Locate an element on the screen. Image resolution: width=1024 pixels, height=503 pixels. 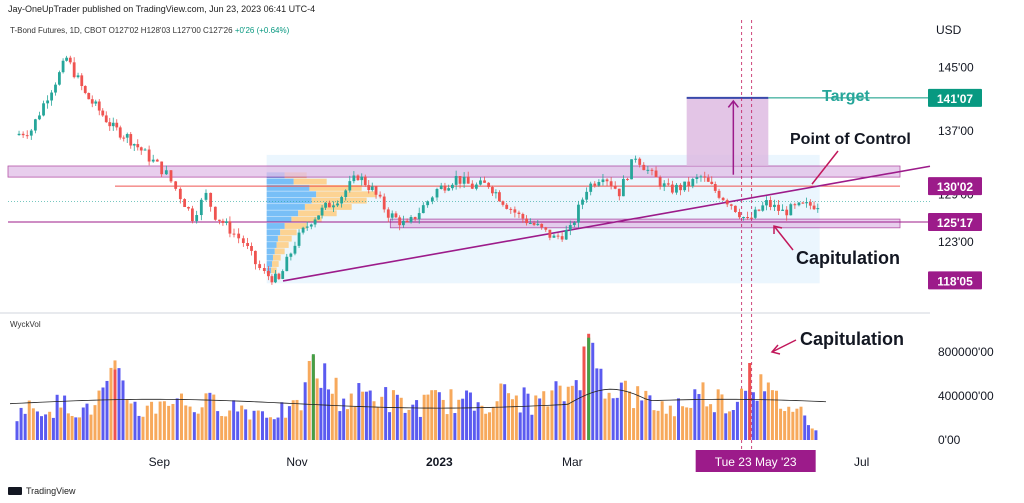
volume-profile-bar-12-b is located at coordinates (279, 251).